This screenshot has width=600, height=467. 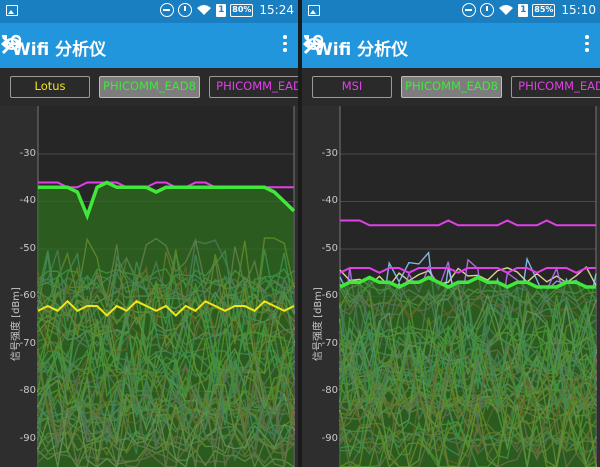 What do you see at coordinates (468, 223) in the screenshot?
I see `series-line-msi` at bounding box center [468, 223].